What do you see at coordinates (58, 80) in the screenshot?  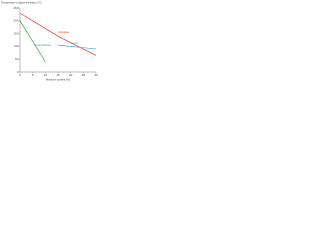 I see `x-axis-label: Moisture content (%)` at bounding box center [58, 80].